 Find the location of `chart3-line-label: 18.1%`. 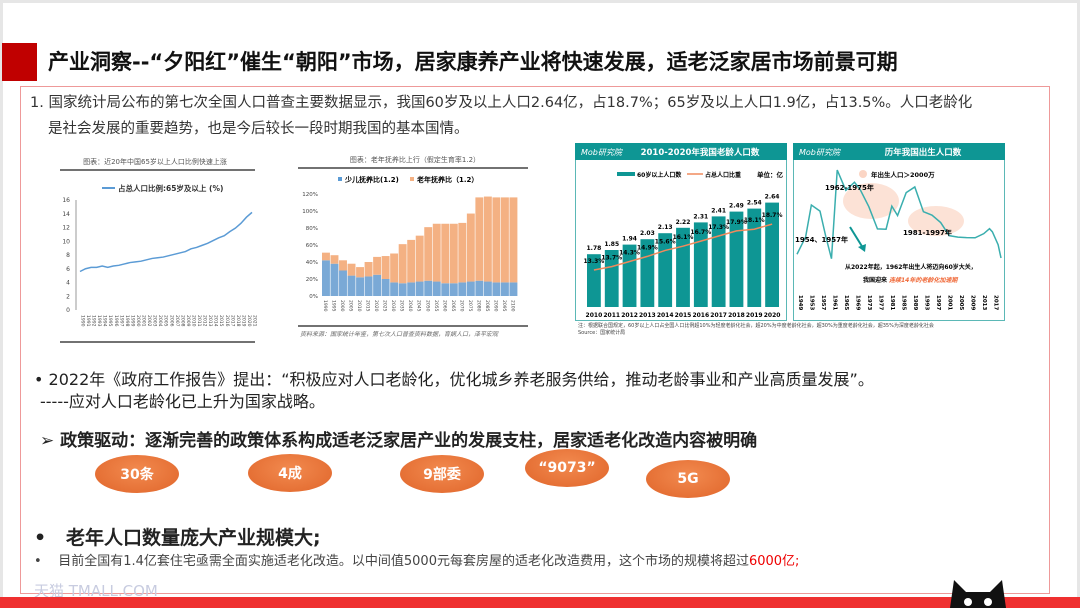

chart3-line-label: 18.1% is located at coordinates (754, 220).